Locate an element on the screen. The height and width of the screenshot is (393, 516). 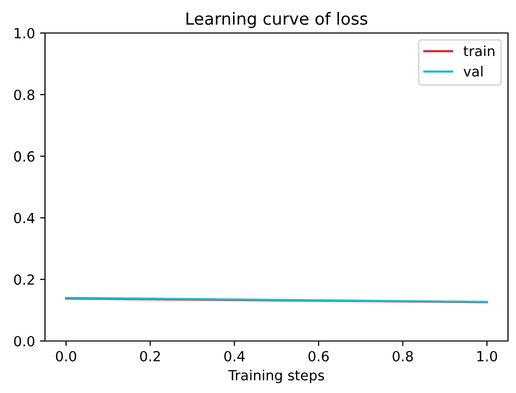
y-tick-label: 0.0 is located at coordinates (24, 341).